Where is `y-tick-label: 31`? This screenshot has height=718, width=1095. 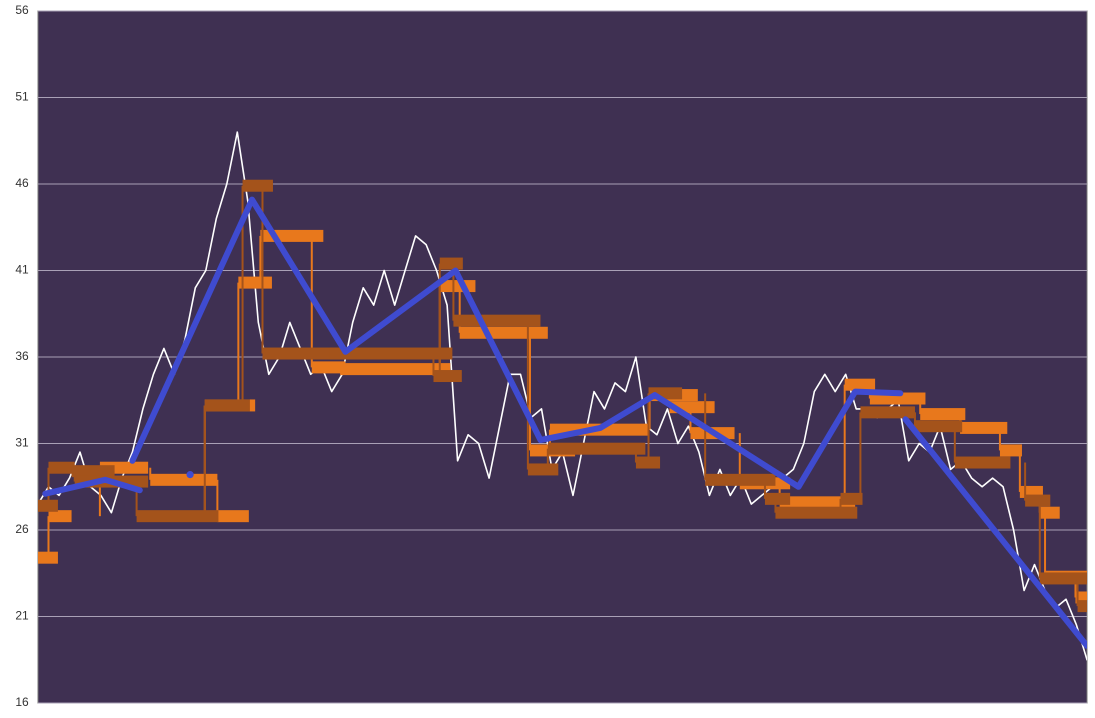
y-tick-label: 31 is located at coordinates (22, 443).